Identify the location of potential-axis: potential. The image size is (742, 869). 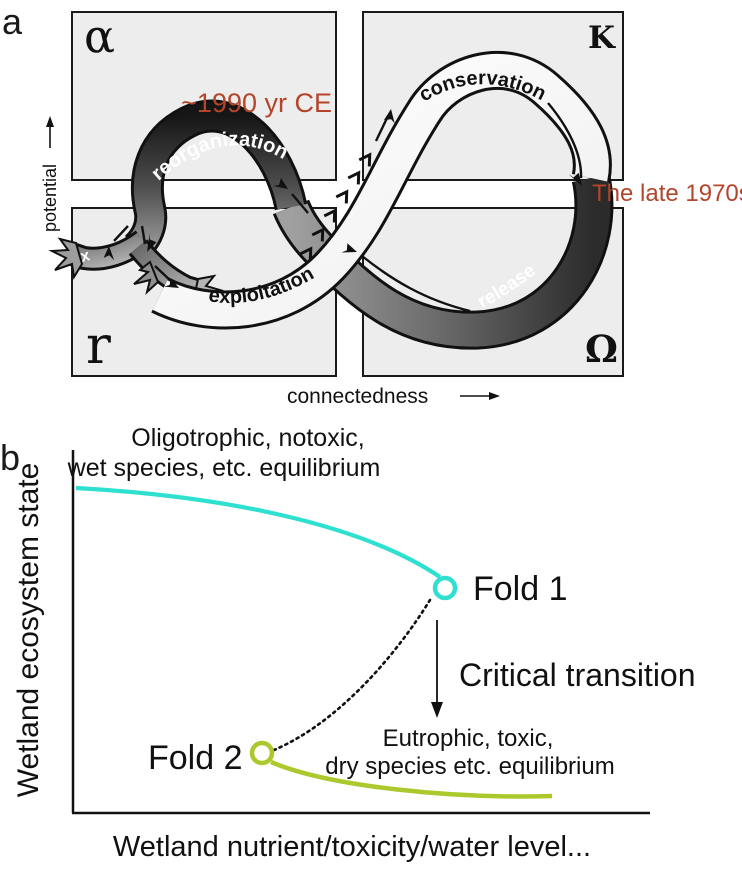
(50, 174).